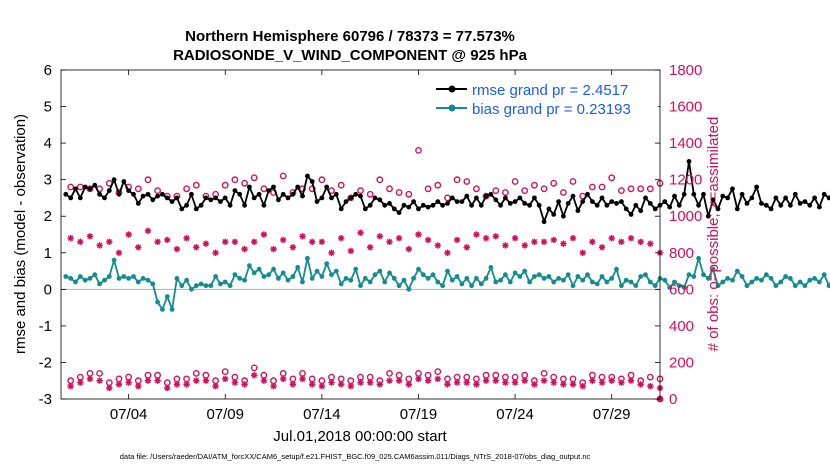 Image resolution: width=830 pixels, height=470 pixels. I want to click on chart-subtitle: RADIOSONDE_V_WIND_COMPONENT @ 925 hPa, so click(350, 55).